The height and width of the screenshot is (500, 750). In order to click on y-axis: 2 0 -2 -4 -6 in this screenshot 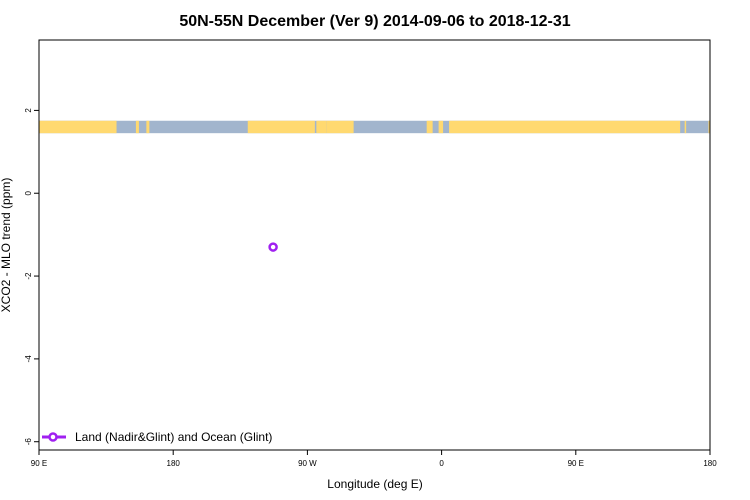, I will do `click(31, 277)`.